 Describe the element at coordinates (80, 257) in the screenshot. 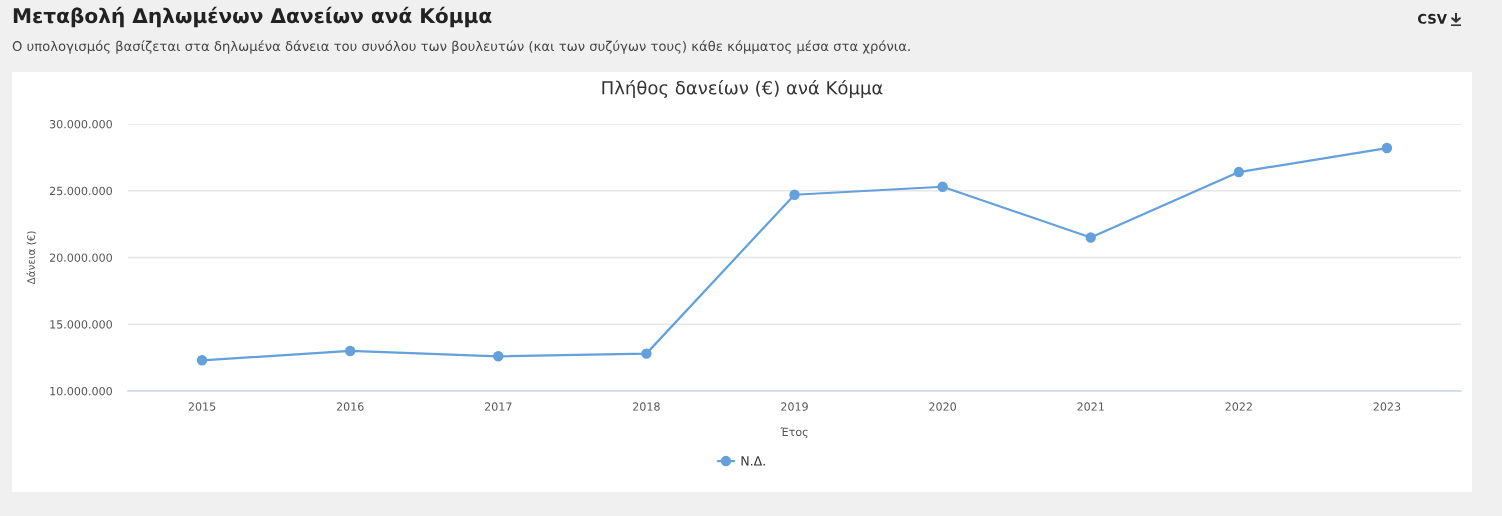

I see `y-tick-label: 20.000.000` at that location.